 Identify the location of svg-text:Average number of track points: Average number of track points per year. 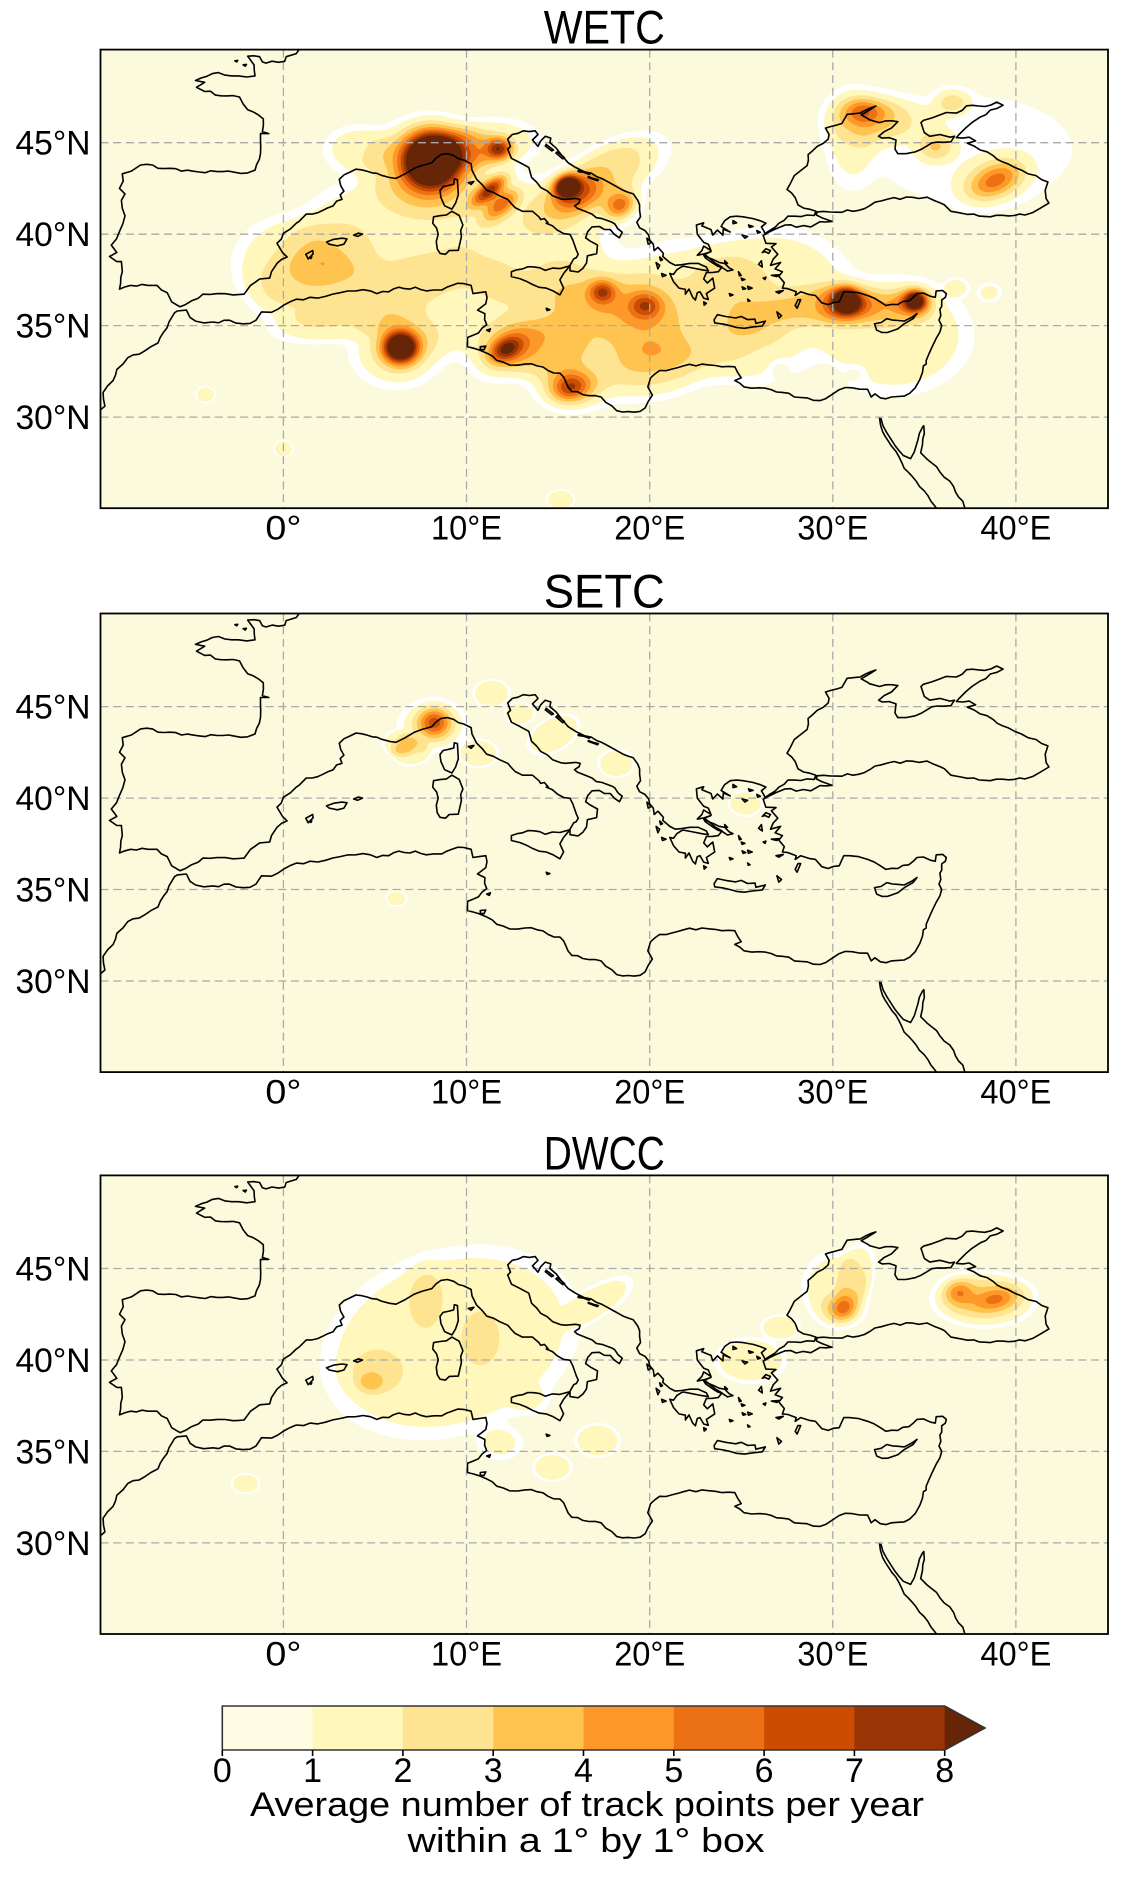
(587, 1805).